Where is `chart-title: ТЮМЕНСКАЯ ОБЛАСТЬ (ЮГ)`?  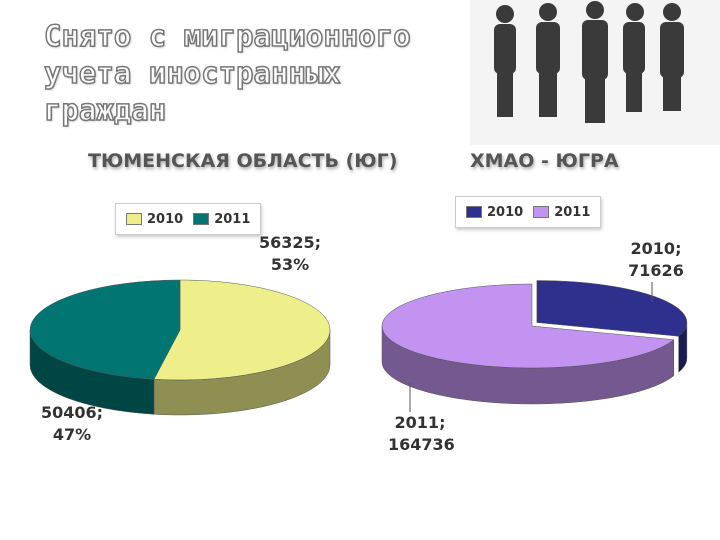
chart-title: ТЮМЕНСКАЯ ОБЛАСТЬ (ЮГ) is located at coordinates (243, 161).